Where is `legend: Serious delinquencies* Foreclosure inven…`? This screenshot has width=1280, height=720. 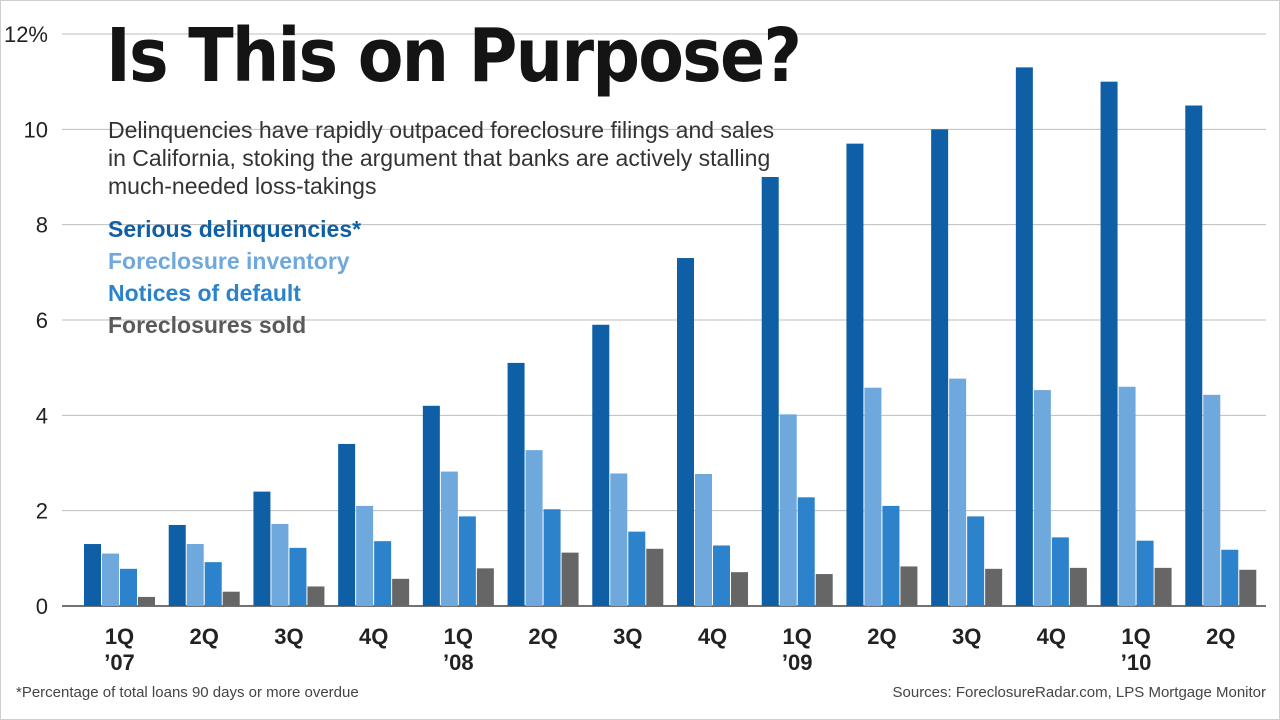 legend: Serious delinquencies* Foreclosure inven… is located at coordinates (234, 277).